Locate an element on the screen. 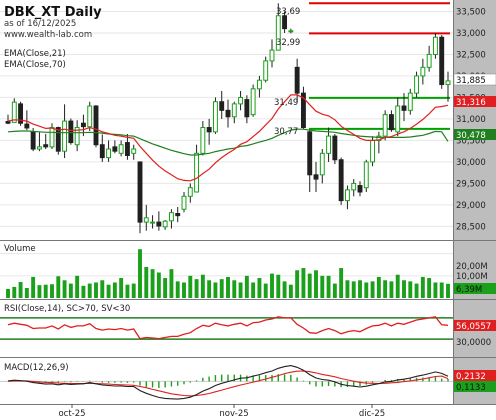 The height and width of the screenshot is (420, 496). price-levels is located at coordinates (379, 66).